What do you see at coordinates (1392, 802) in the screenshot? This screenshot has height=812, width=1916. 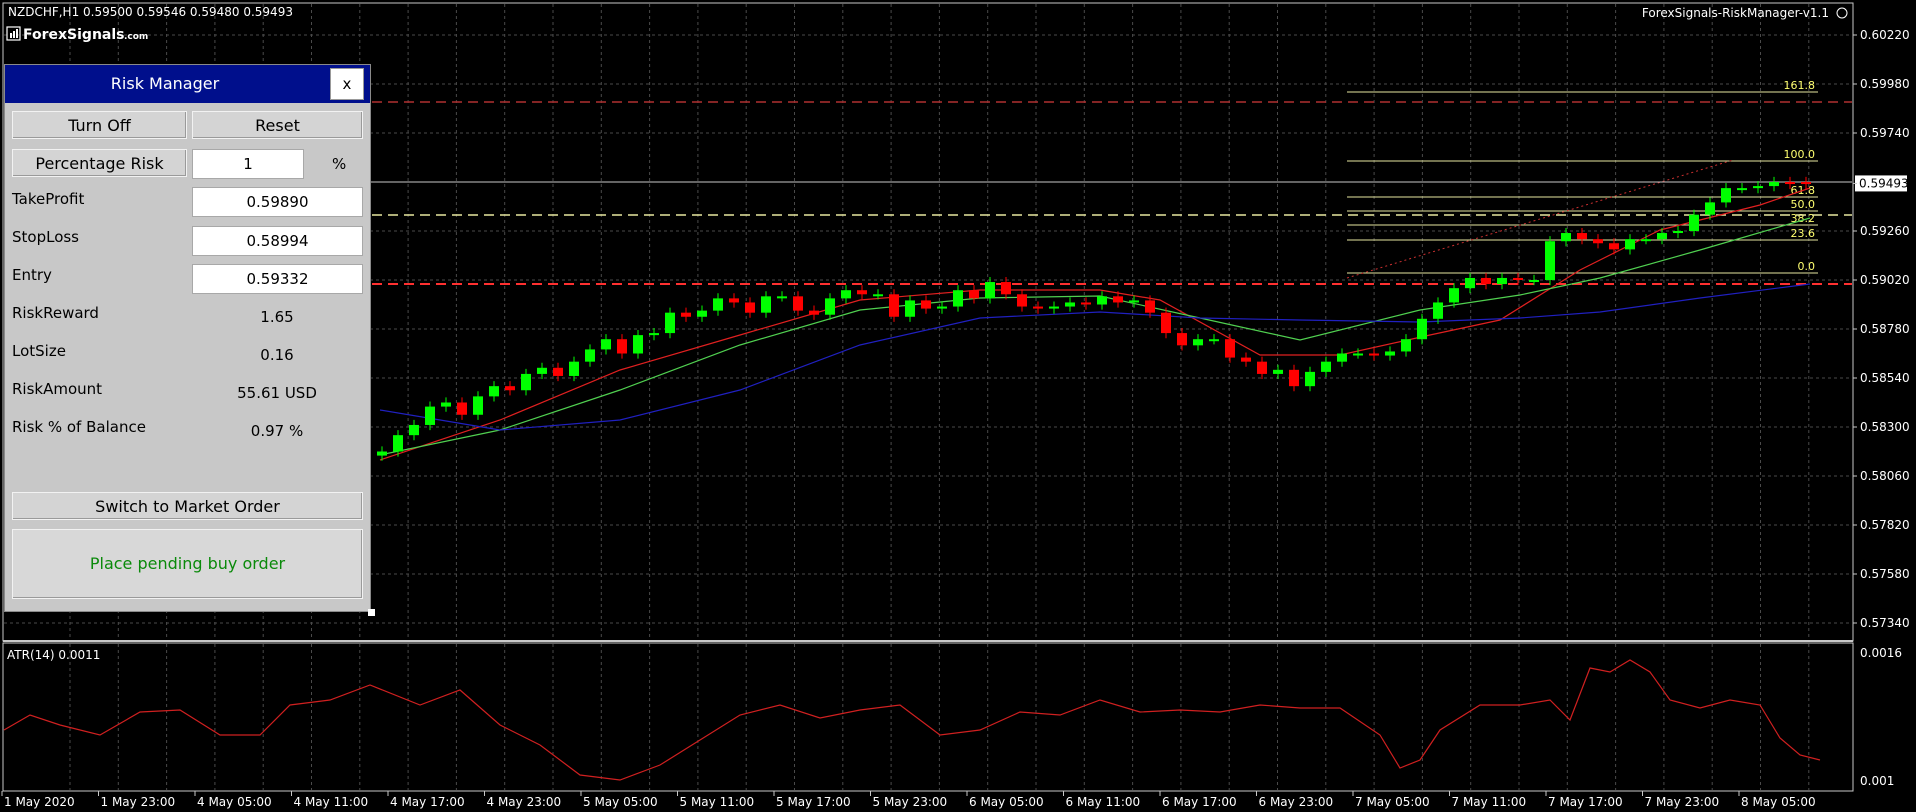 I see `time-tick-label: 7 May 05:00` at bounding box center [1392, 802].